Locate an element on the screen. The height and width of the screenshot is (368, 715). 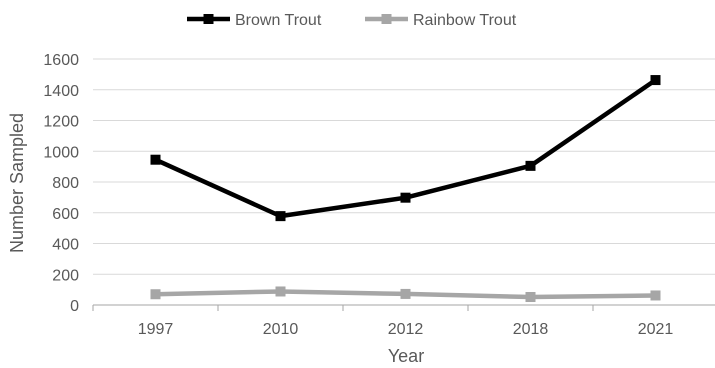
y-tick-label-600: 600 is located at coordinates (65, 214).